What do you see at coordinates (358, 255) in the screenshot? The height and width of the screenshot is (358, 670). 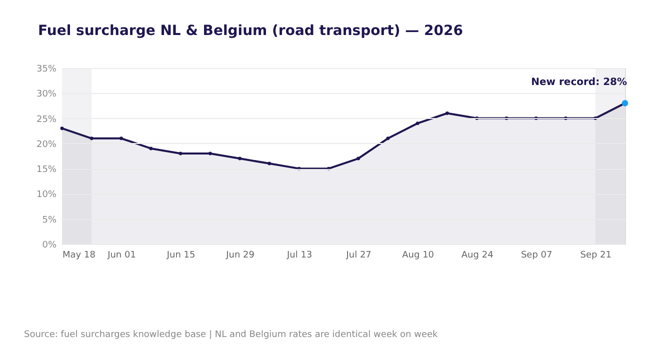 I see `x-tick-label: Jul 27` at bounding box center [358, 255].